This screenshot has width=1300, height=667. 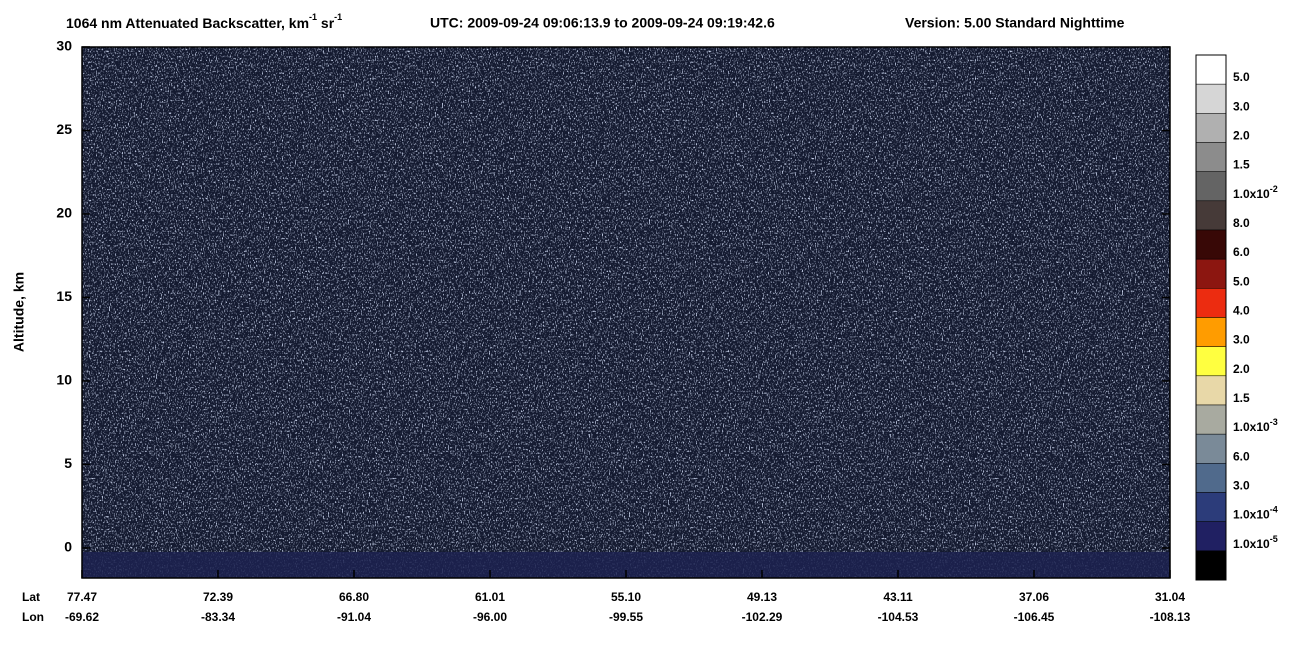 I want to click on x-tick-label: -104.53, so click(x=898, y=617).